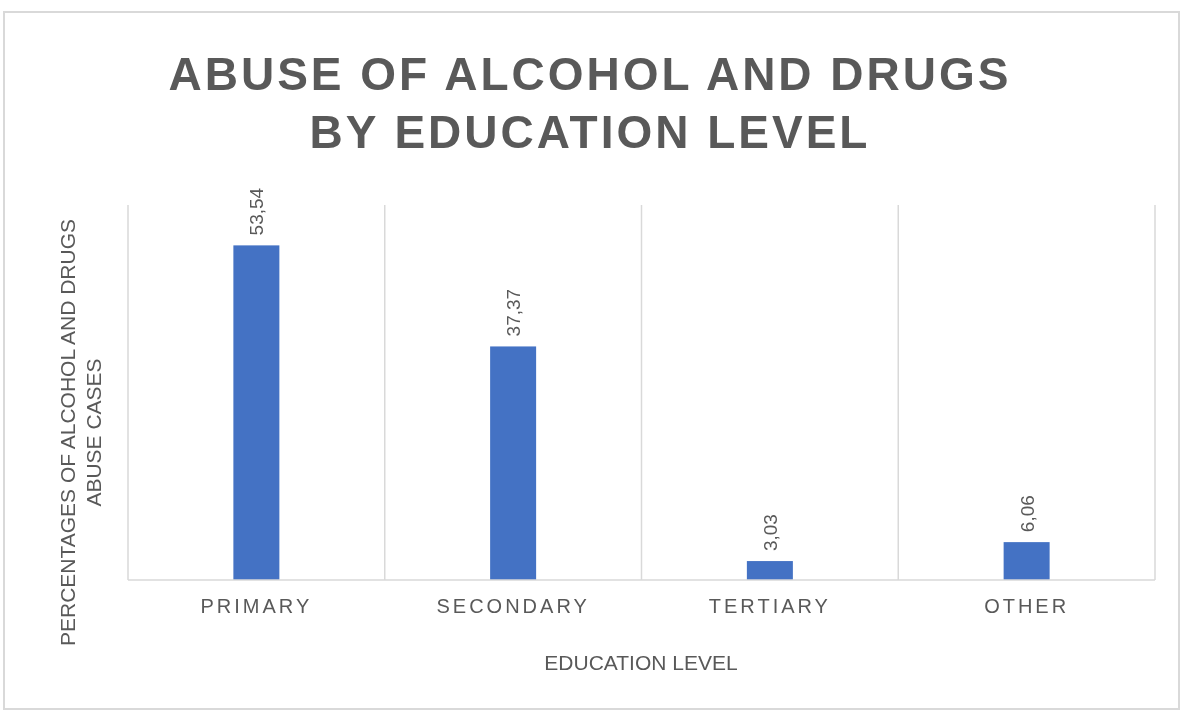  I want to click on data-label: 37,37, so click(514, 312).